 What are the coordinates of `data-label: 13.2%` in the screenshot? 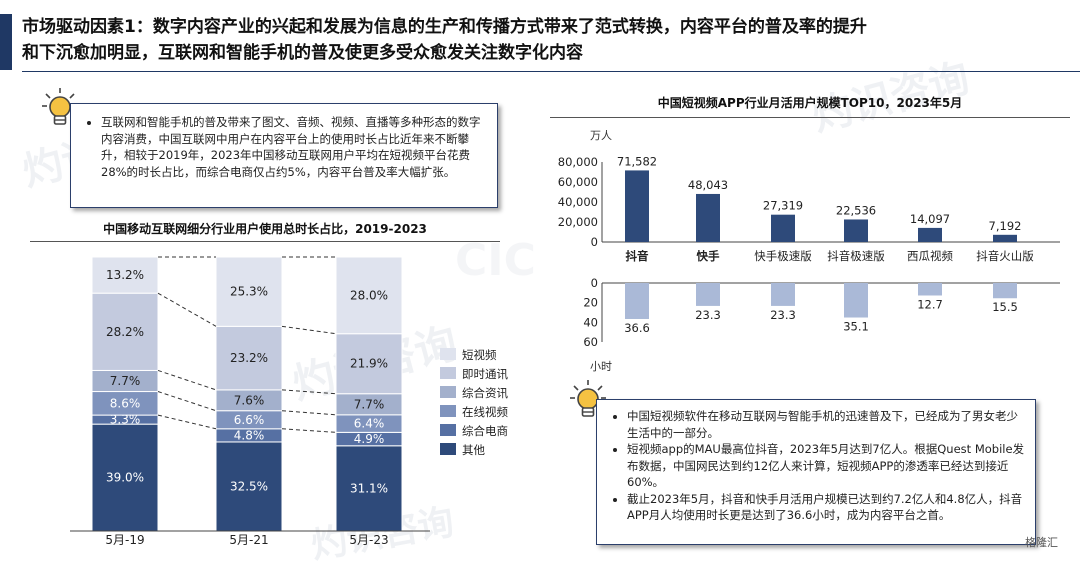 It's located at (125, 275).